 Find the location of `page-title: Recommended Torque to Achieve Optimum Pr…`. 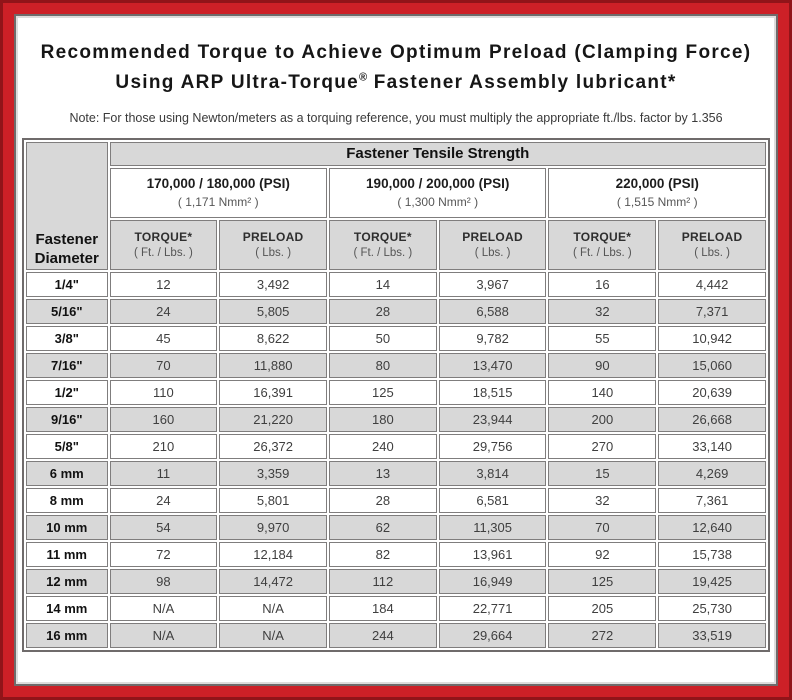

page-title: Recommended Torque to Achieve Optimum Pr… is located at coordinates (396, 68).